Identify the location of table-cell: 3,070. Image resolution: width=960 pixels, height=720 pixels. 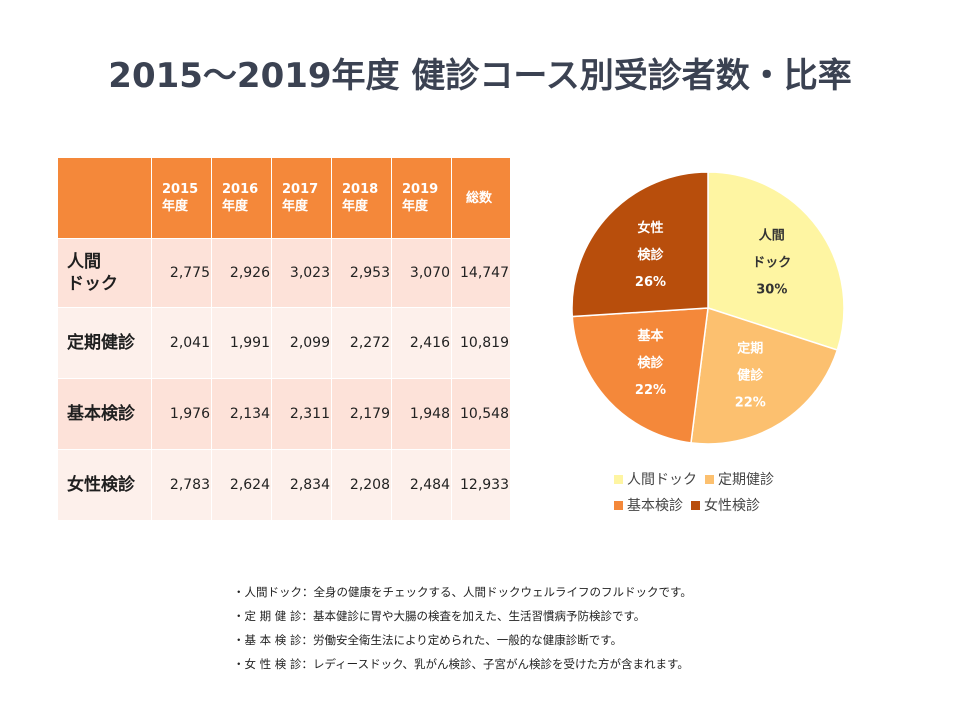
(421, 273).